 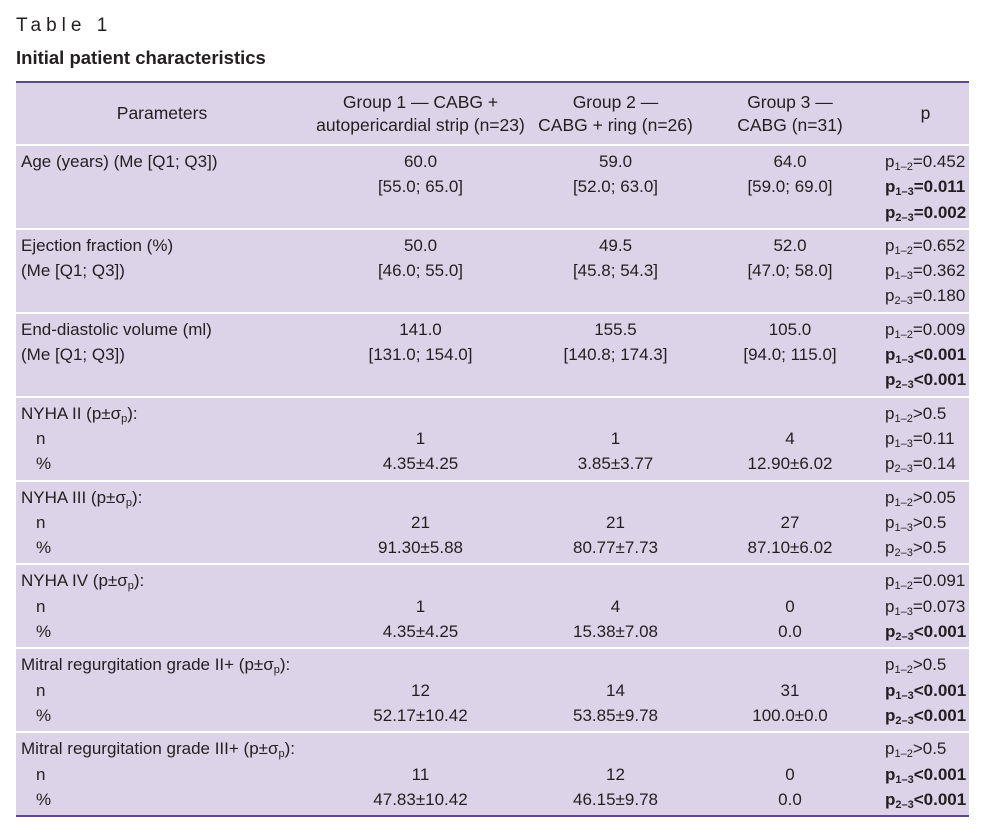 What do you see at coordinates (162, 690) in the screenshot?
I see `param-cell: Mitral regurgitation grade II+ (p±σp): n%` at bounding box center [162, 690].